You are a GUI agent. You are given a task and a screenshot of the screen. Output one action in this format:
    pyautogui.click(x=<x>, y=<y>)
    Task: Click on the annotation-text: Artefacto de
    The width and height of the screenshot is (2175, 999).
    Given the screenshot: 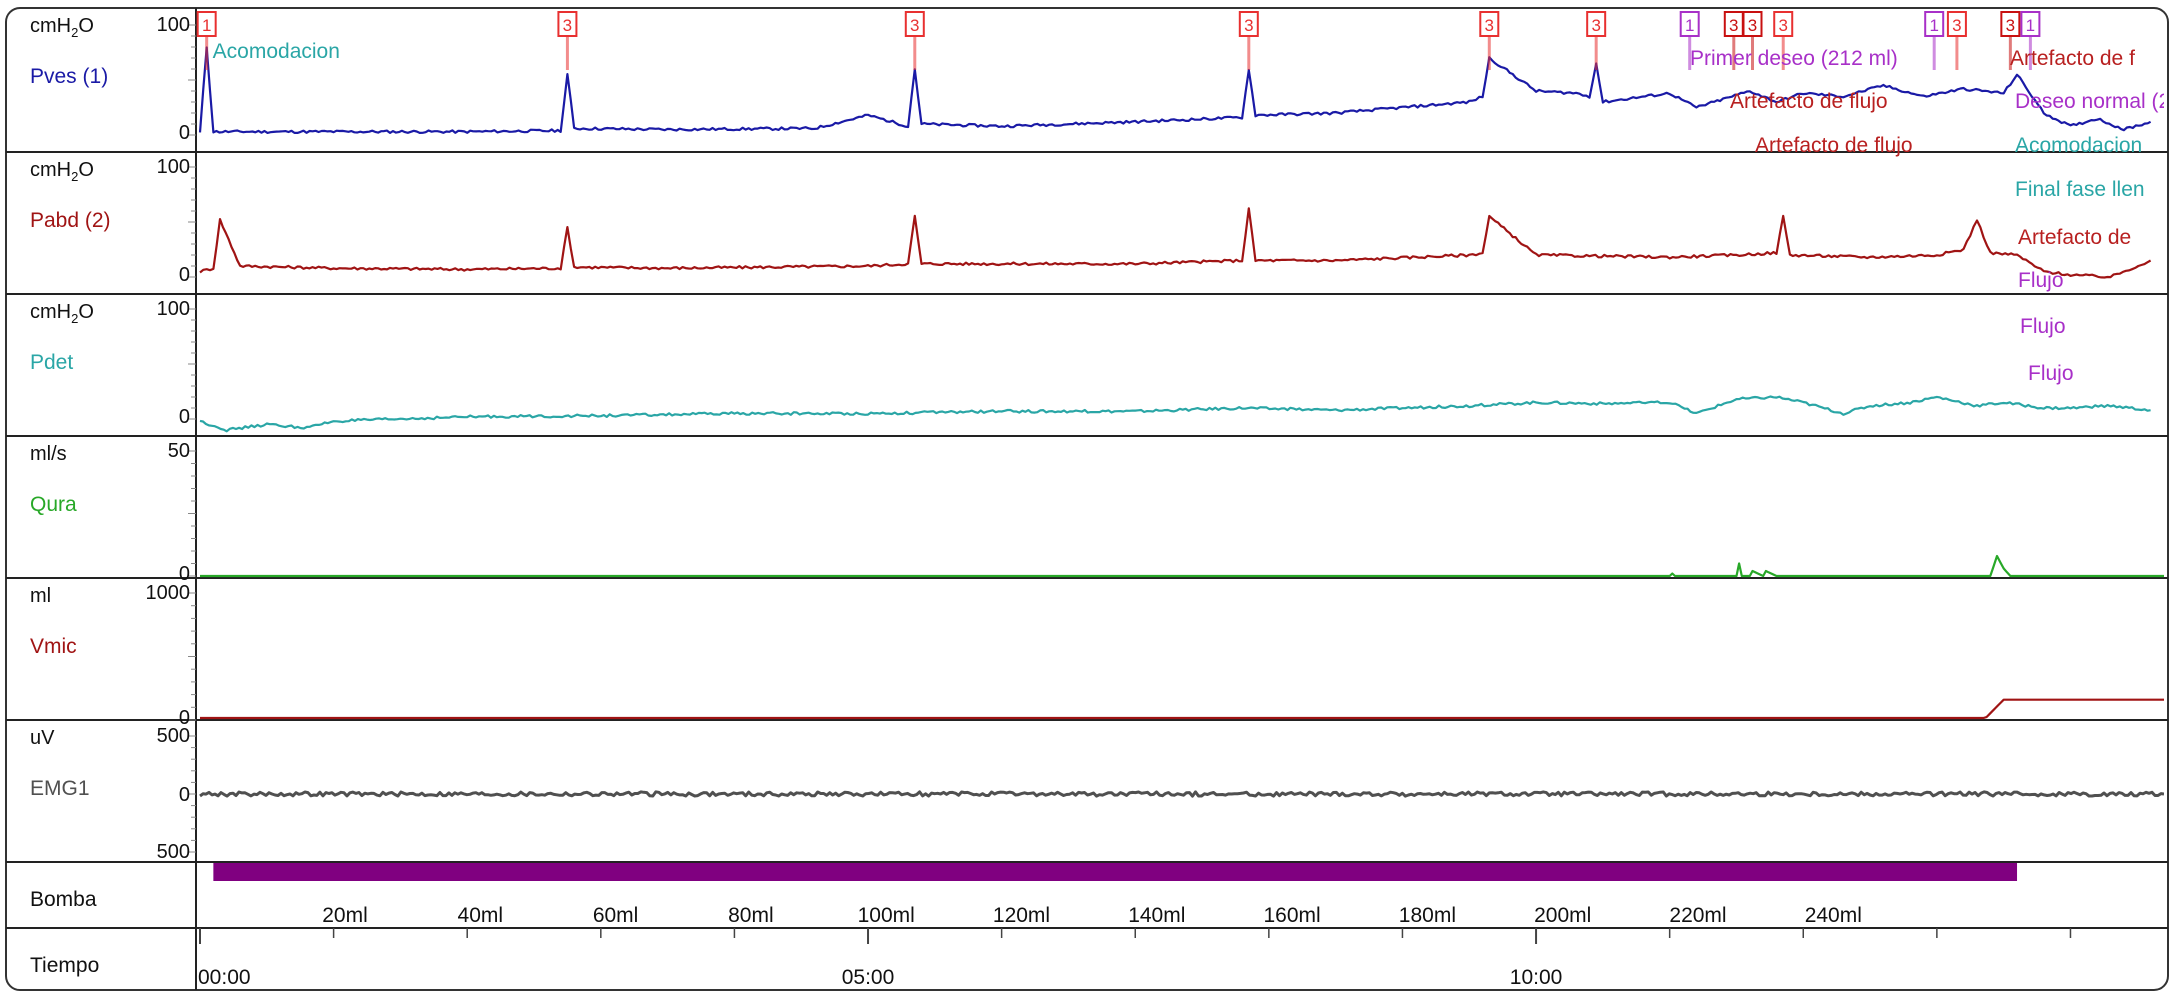 What is the action you would take?
    pyautogui.click(x=2074, y=237)
    